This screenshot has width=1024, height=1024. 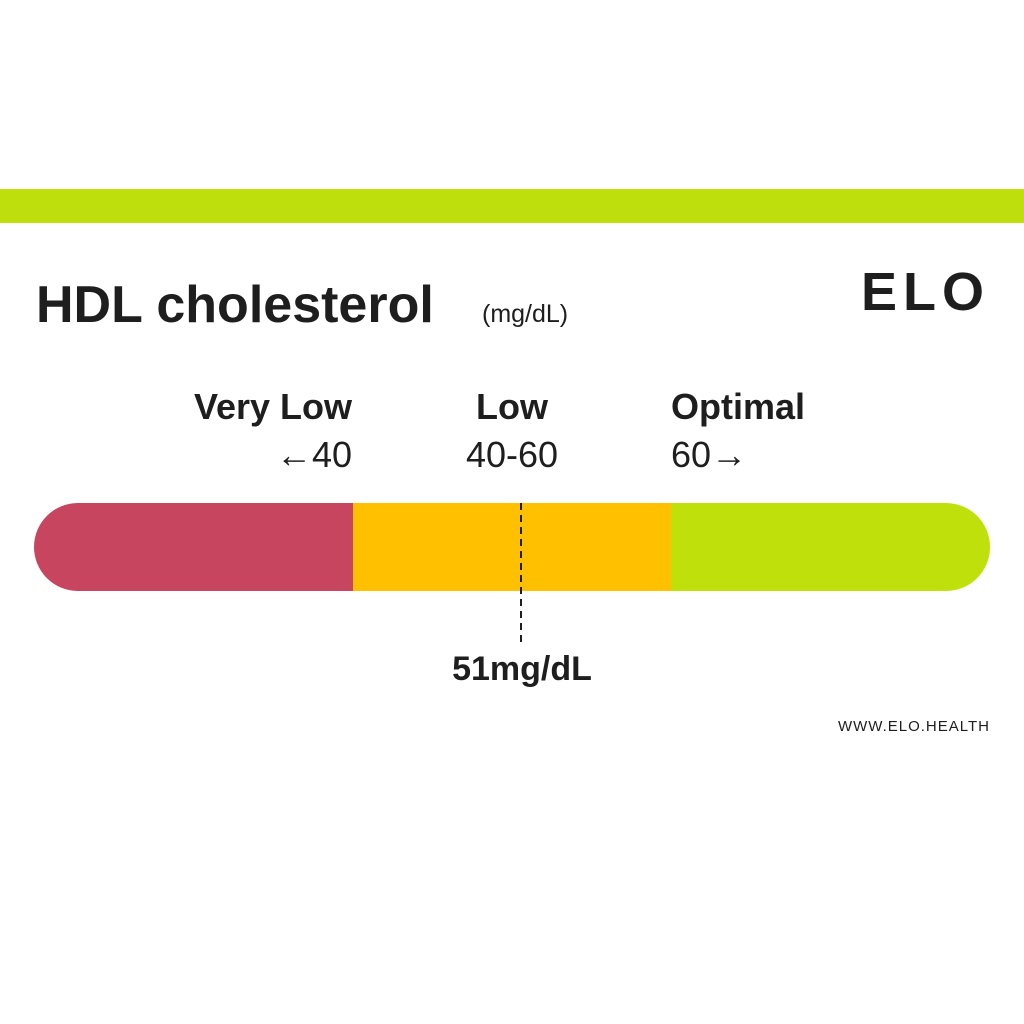 What do you see at coordinates (512, 454) in the screenshot?
I see `range-value: 40-60` at bounding box center [512, 454].